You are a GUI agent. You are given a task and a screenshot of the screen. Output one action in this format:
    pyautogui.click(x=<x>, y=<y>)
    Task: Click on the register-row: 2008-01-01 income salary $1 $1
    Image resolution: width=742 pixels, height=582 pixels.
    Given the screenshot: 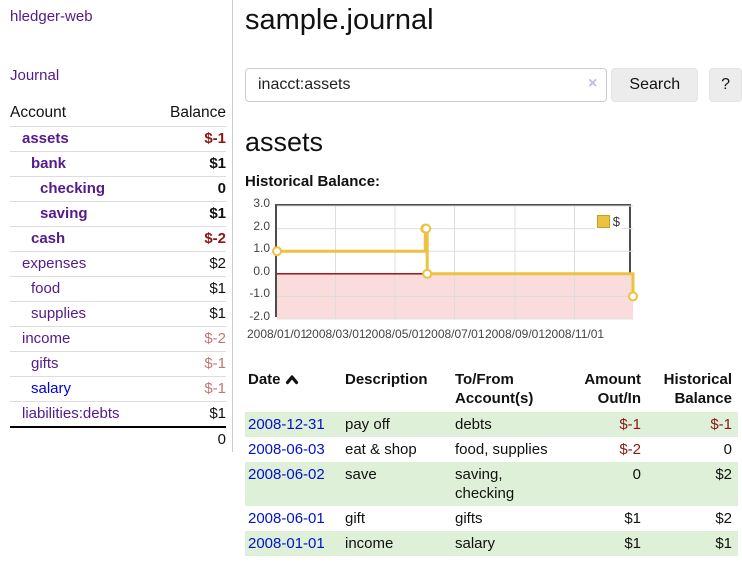 What is the action you would take?
    pyautogui.click(x=491, y=543)
    